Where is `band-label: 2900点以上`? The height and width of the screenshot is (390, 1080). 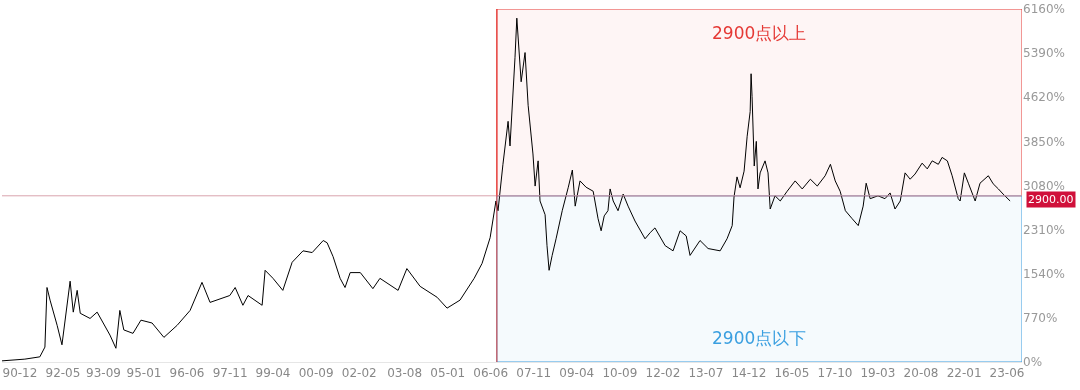
band-label: 2900点以上 is located at coordinates (759, 33).